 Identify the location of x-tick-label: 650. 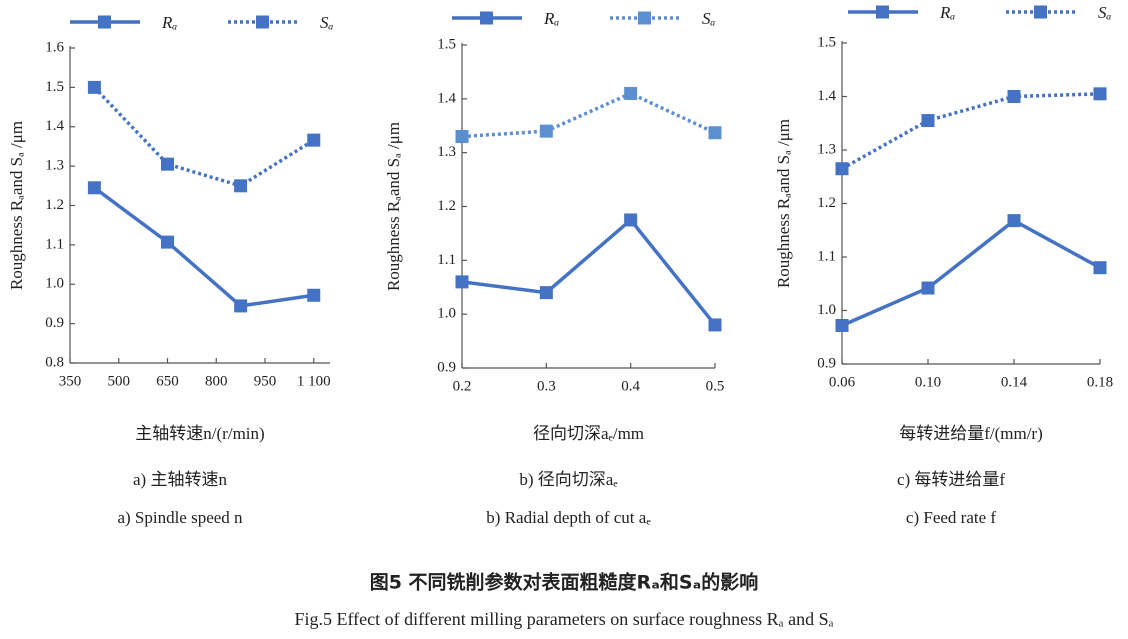
(167, 381).